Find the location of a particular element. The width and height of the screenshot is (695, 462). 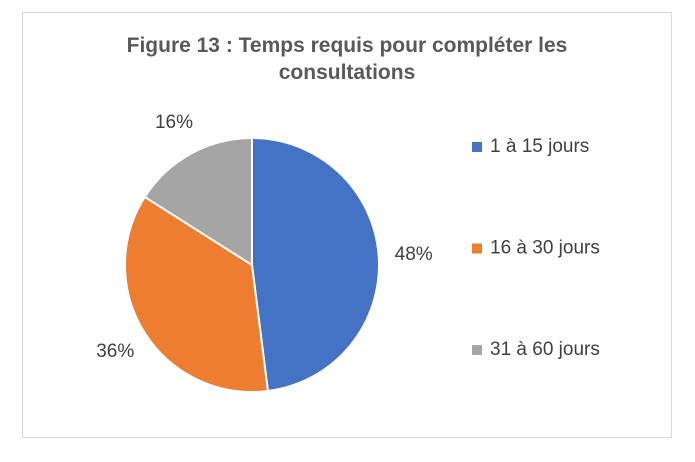

legend-label: 31 à 60 jours is located at coordinates (545, 349).